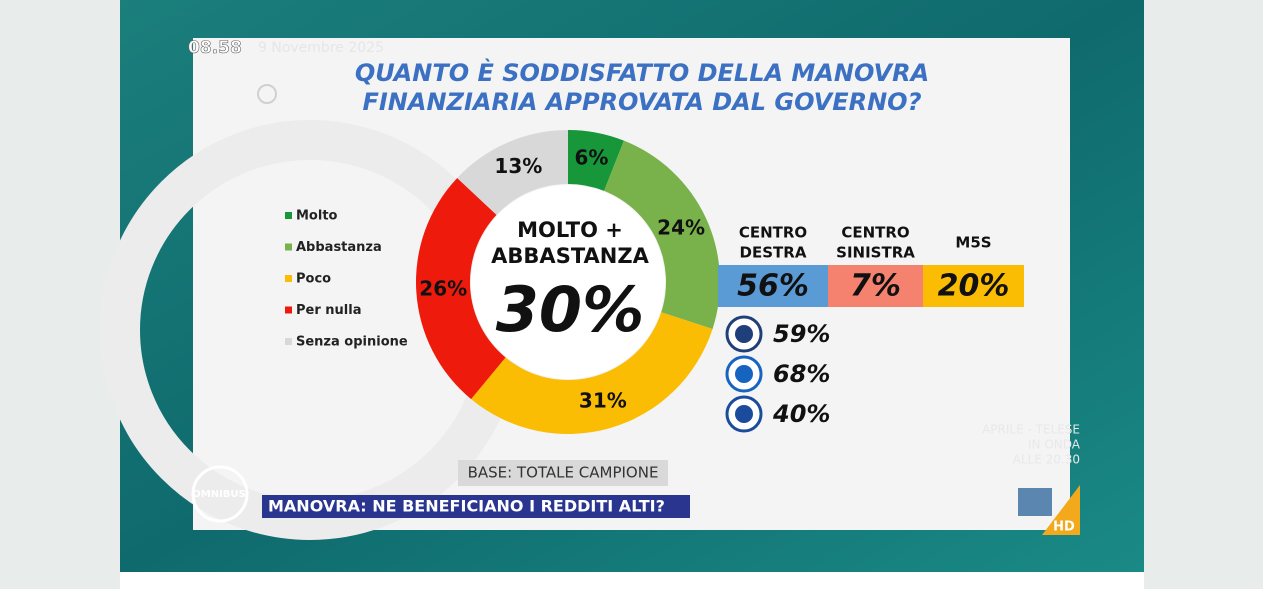  I want to click on group-name: M5S, so click(973, 243).